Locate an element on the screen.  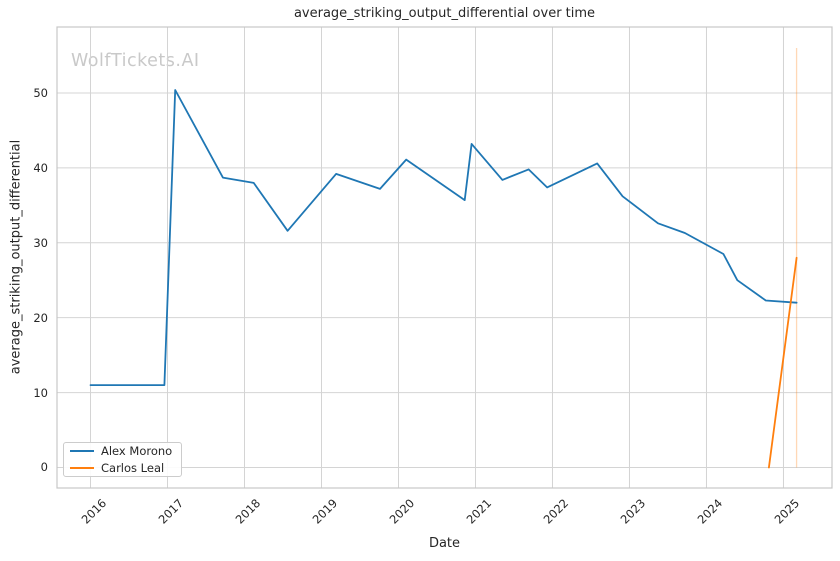
legend-item-alex-morono: Alex Morono is located at coordinates (122, 451).